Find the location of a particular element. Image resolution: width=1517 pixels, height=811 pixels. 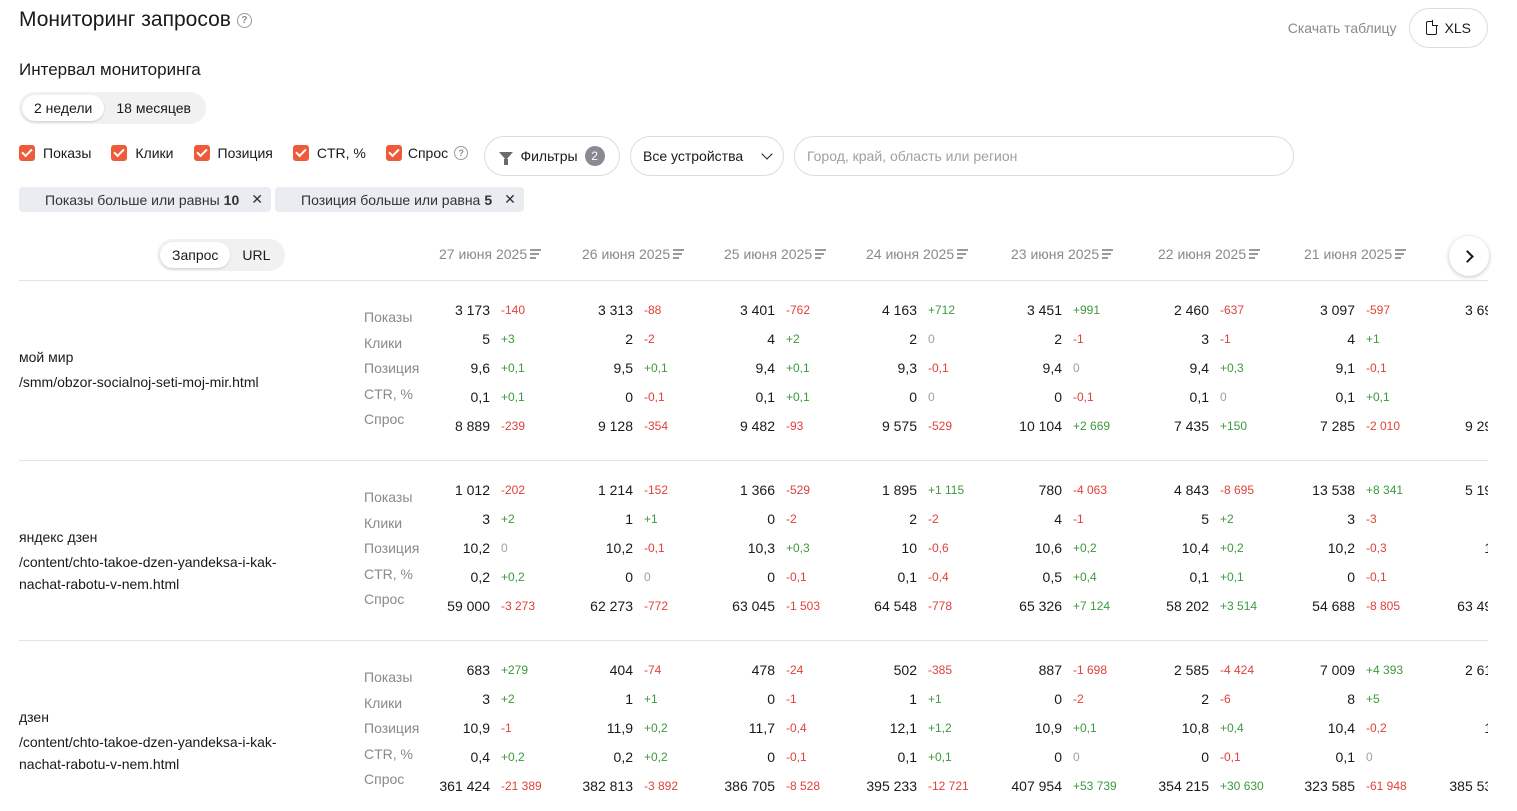

metric-value: 382 813 is located at coordinates (607, 786).